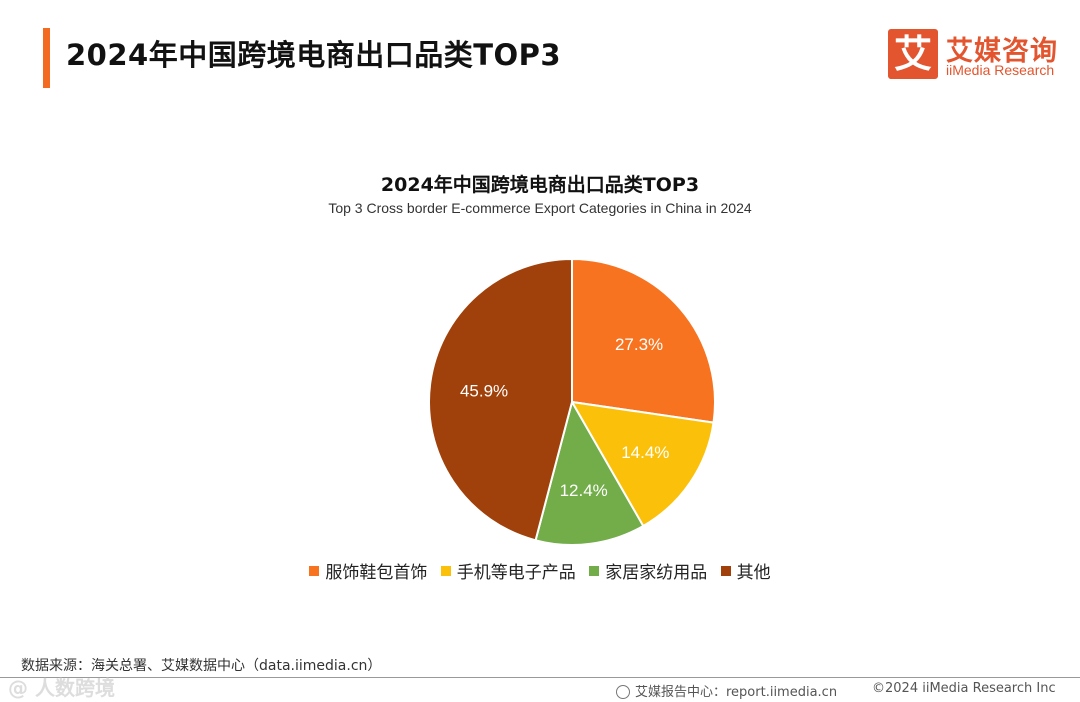 The height and width of the screenshot is (702, 1080). Describe the element at coordinates (623, 691) in the screenshot. I see `globe-icon` at that location.